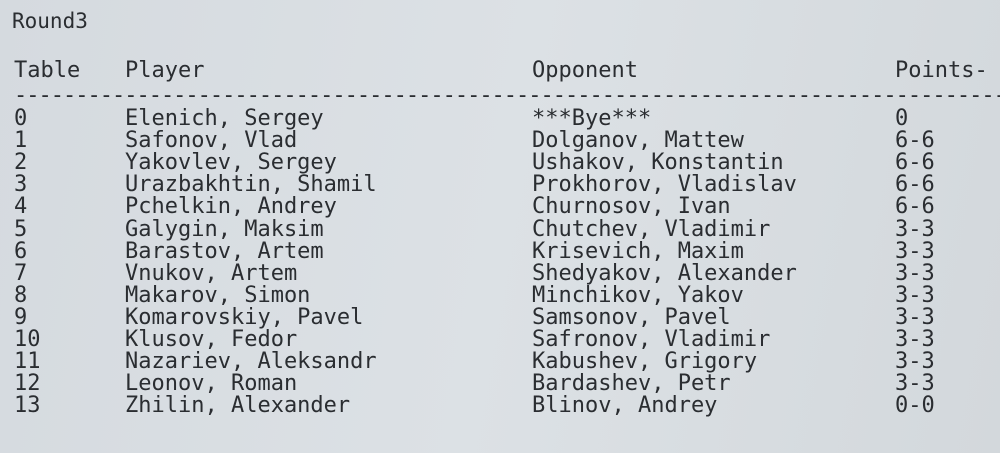 The height and width of the screenshot is (453, 1000). What do you see at coordinates (47, 70) in the screenshot?
I see `header-table: Table` at bounding box center [47, 70].